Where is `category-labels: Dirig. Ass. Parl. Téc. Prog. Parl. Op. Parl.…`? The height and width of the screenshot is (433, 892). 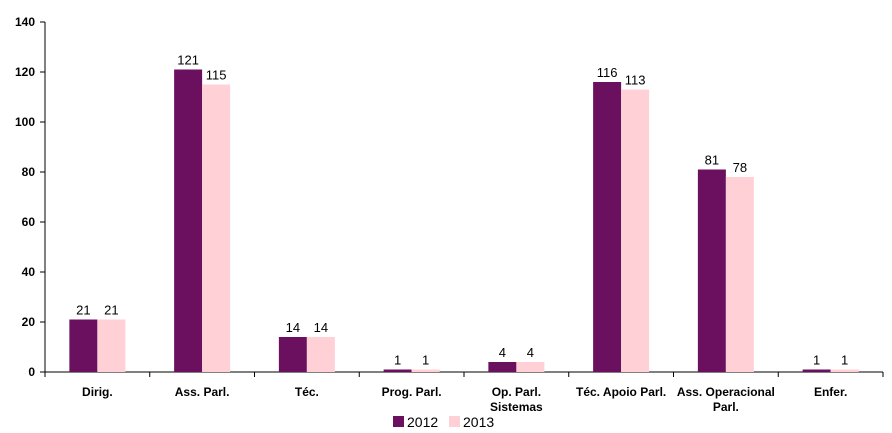 category-labels: Dirig. Ass. Parl. Téc. Prog. Parl. Op. Parl.… is located at coordinates (464, 399).